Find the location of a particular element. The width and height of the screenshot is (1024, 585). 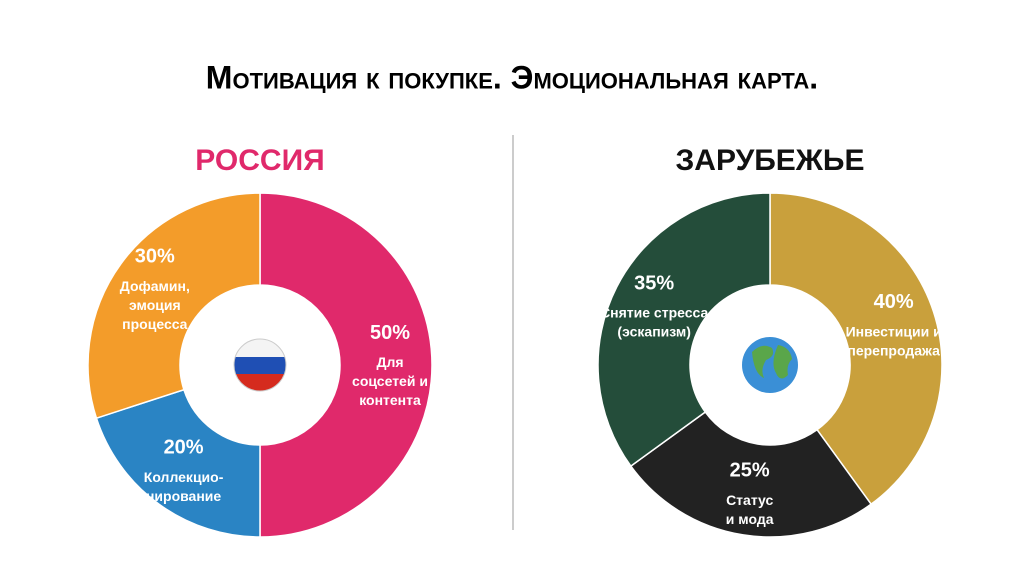

chart-title: РОССИЯ is located at coordinates (259, 160).